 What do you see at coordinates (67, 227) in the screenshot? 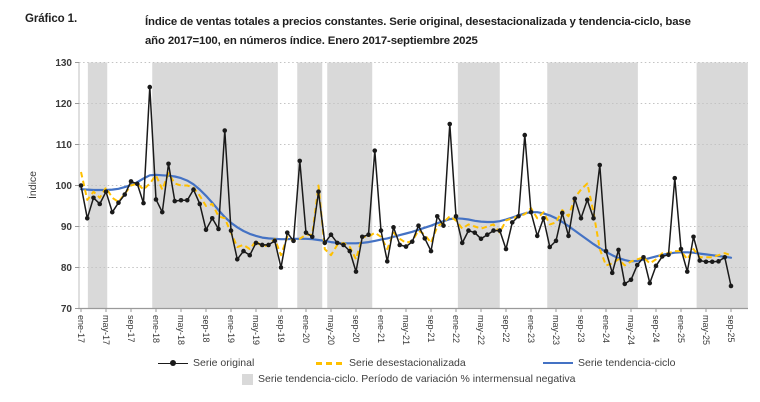
I see `svg-text: 90` at bounding box center [67, 227].